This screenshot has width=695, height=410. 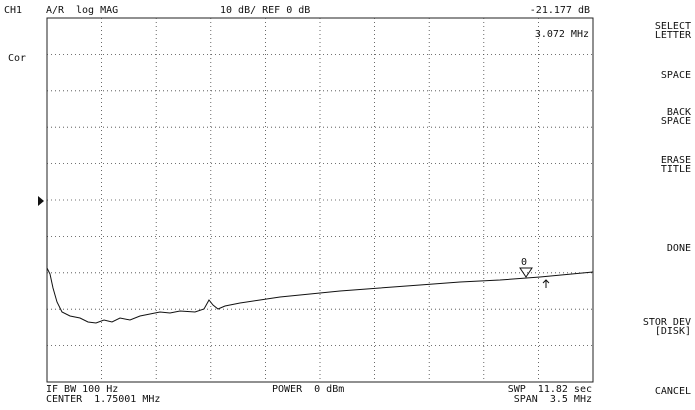 What do you see at coordinates (103, 399) in the screenshot?
I see `center: CENTER 1.75001 MHz` at bounding box center [103, 399].